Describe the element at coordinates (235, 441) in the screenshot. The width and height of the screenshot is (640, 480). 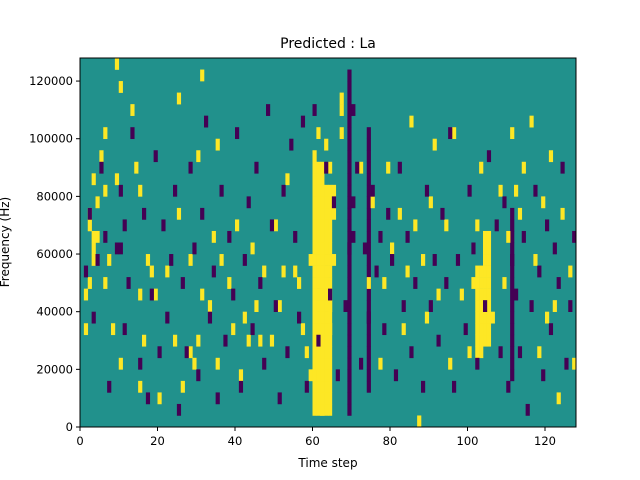
I see `x-tick-label: 40` at that location.